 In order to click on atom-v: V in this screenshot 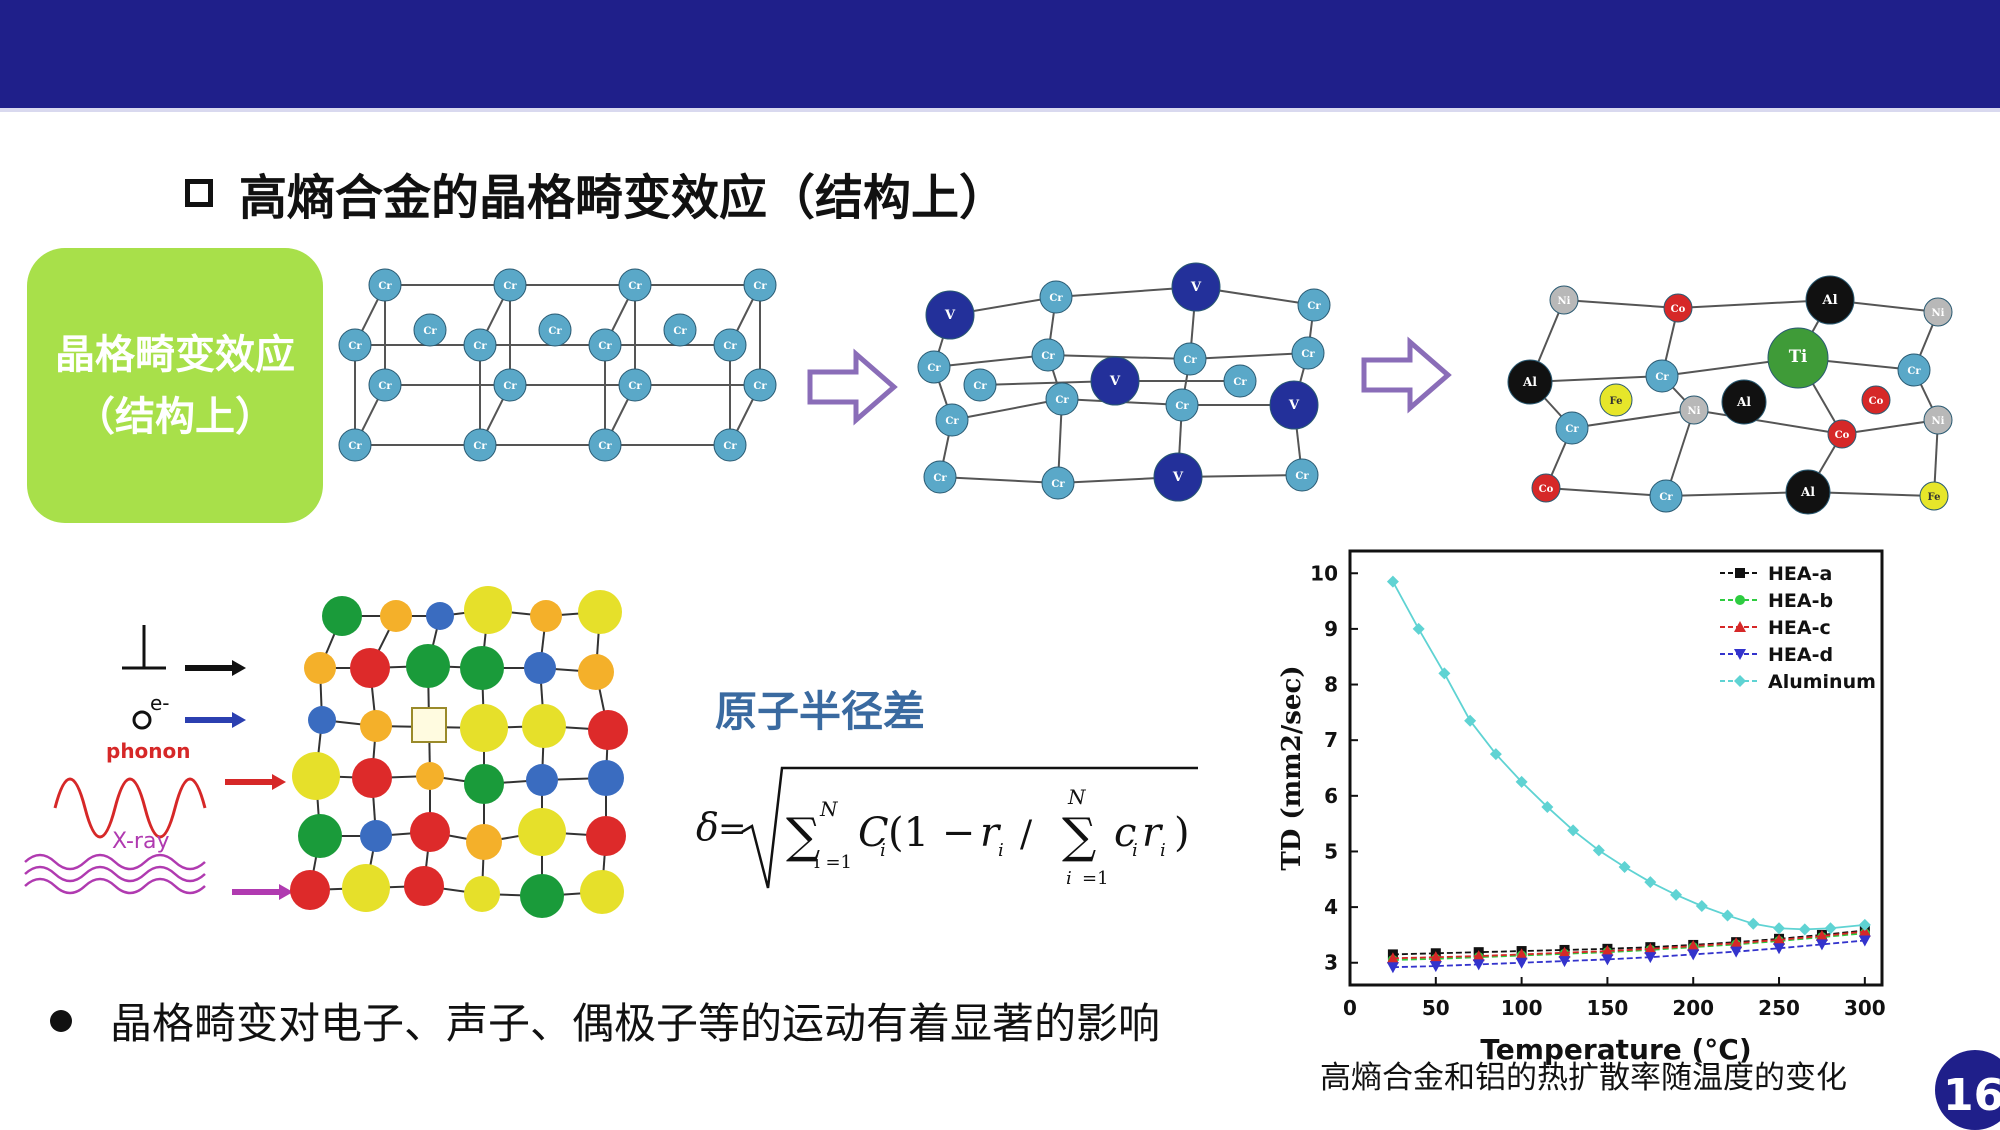, I will do `click(1178, 477)`.